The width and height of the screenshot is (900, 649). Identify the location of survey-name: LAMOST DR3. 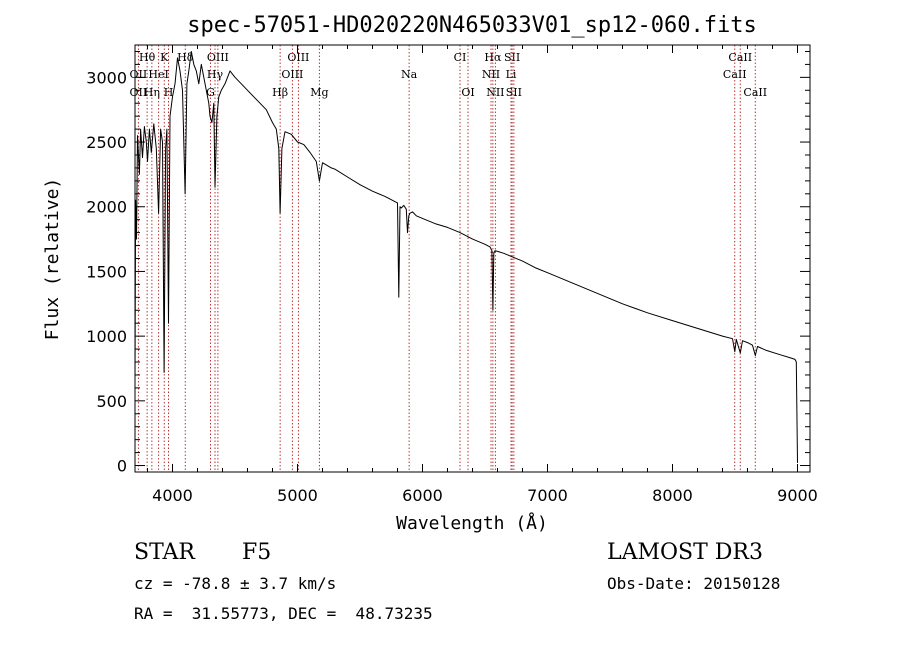
(685, 552).